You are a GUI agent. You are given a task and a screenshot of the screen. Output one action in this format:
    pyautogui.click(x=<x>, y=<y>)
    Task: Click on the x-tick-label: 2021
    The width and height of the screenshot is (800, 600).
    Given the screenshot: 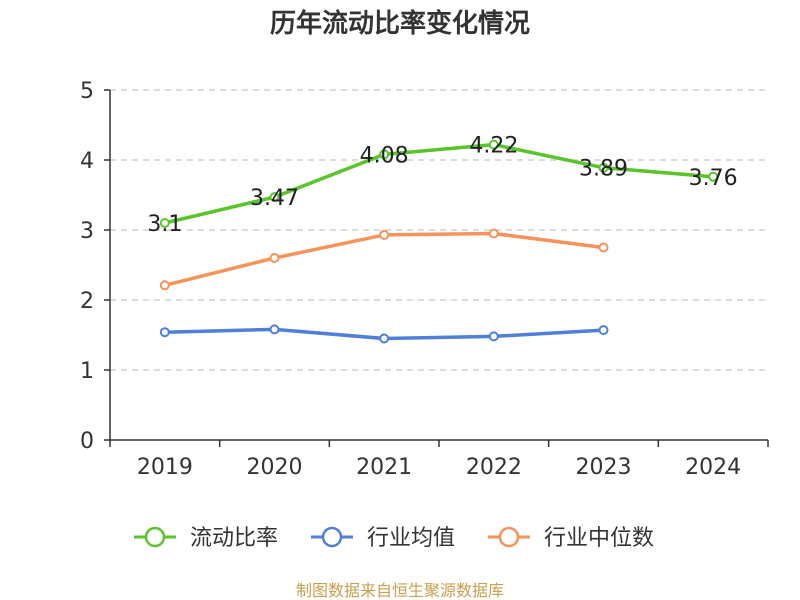 What is the action you would take?
    pyautogui.click(x=384, y=467)
    